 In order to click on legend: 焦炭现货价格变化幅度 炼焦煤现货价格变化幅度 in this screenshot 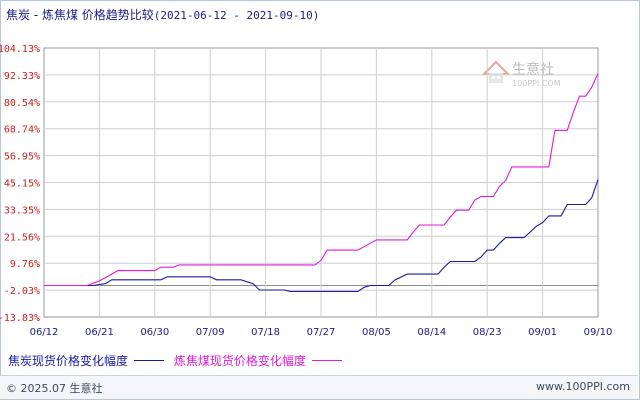, I will do `click(178, 360)`.